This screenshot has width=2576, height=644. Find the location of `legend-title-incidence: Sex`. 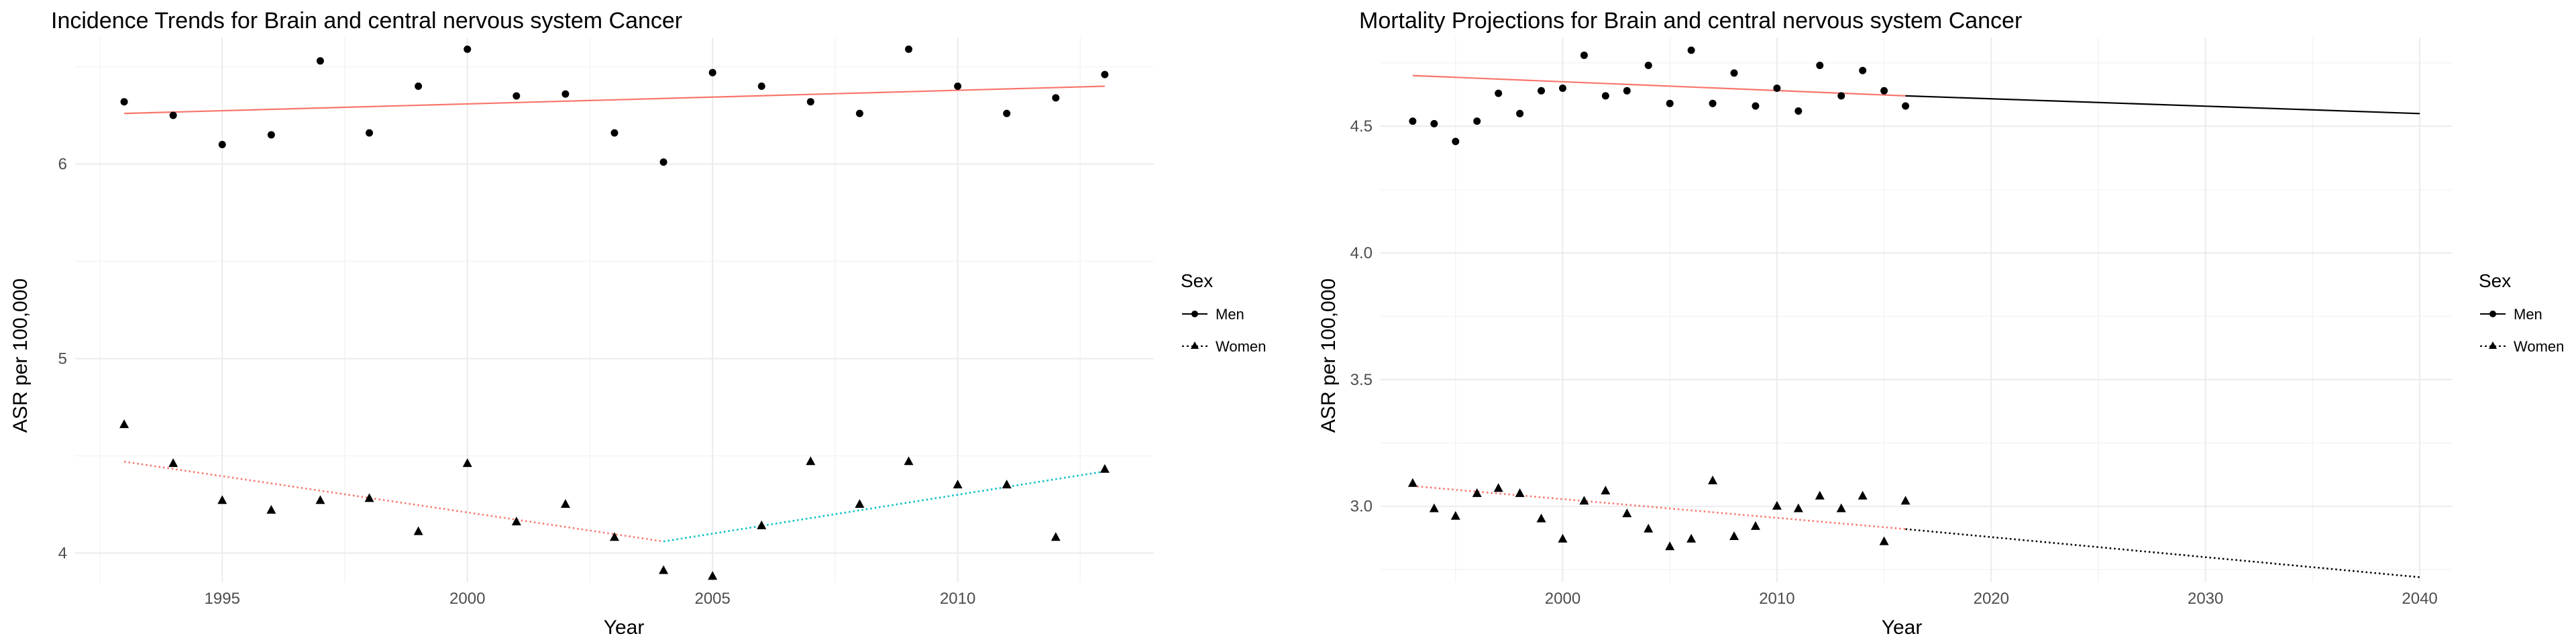

legend-title-incidence: Sex is located at coordinates (1197, 280).